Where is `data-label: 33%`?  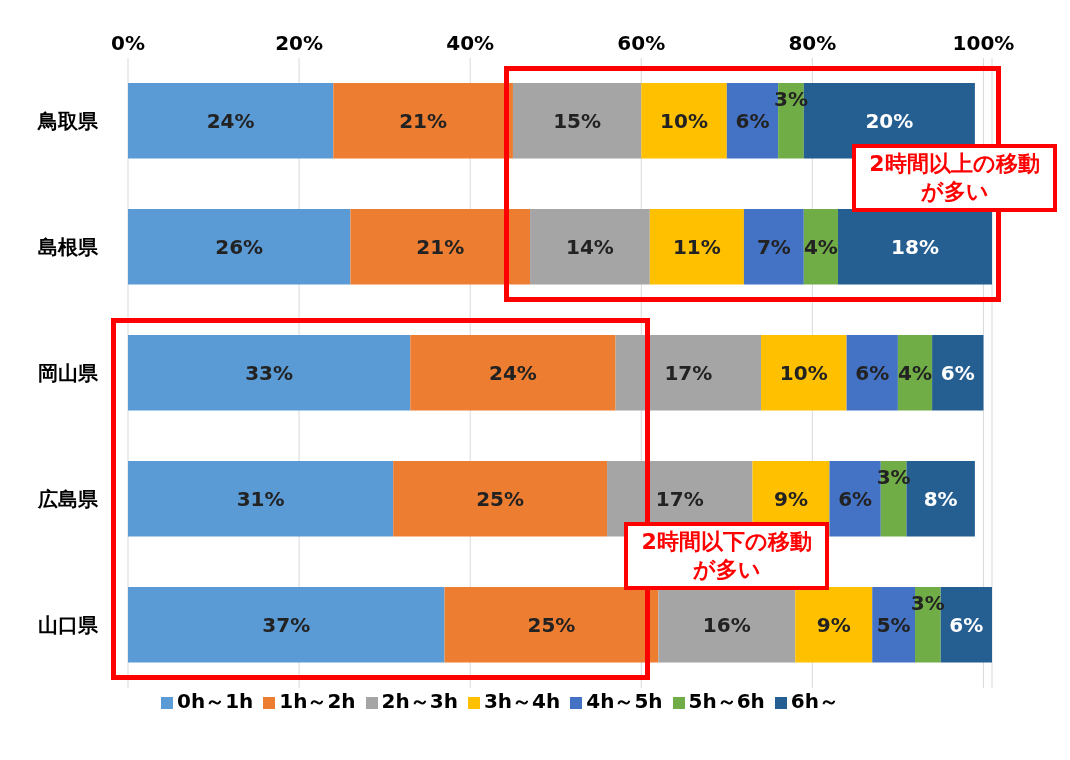
data-label: 33% is located at coordinates (269, 372).